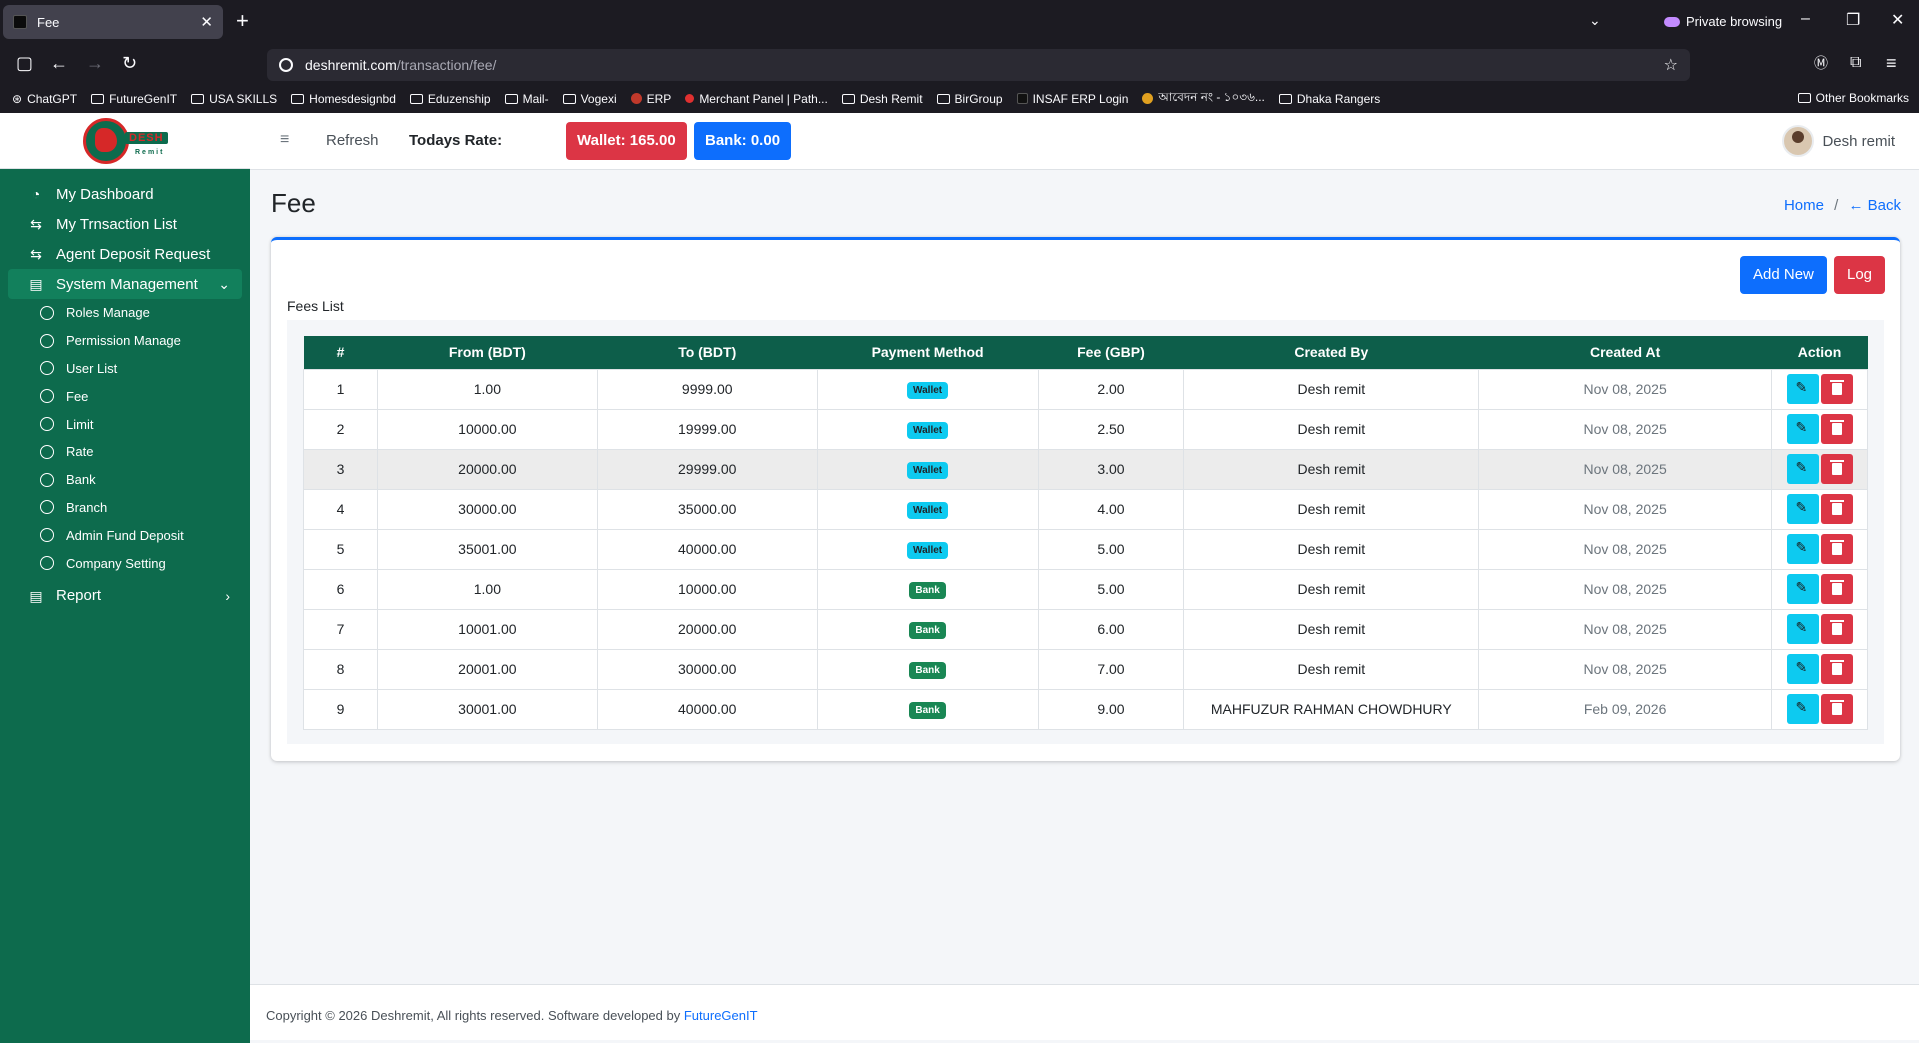 The image size is (1919, 1043). What do you see at coordinates (150, 152) in the screenshot?
I see `logo-brand-sub: Remit` at bounding box center [150, 152].